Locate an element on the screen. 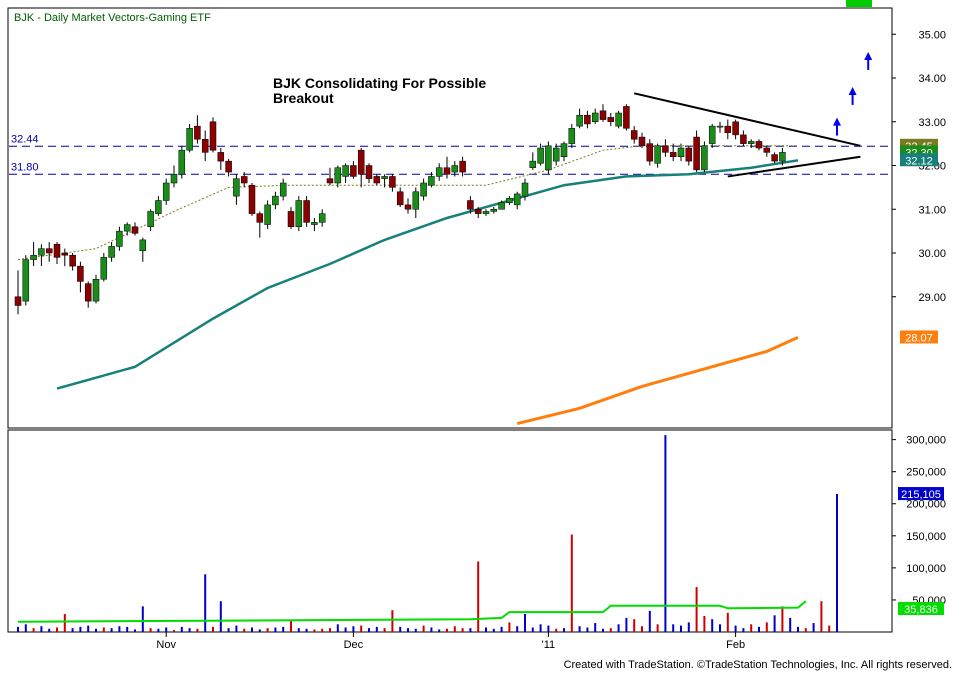  price-tag-box is located at coordinates (919, 337).